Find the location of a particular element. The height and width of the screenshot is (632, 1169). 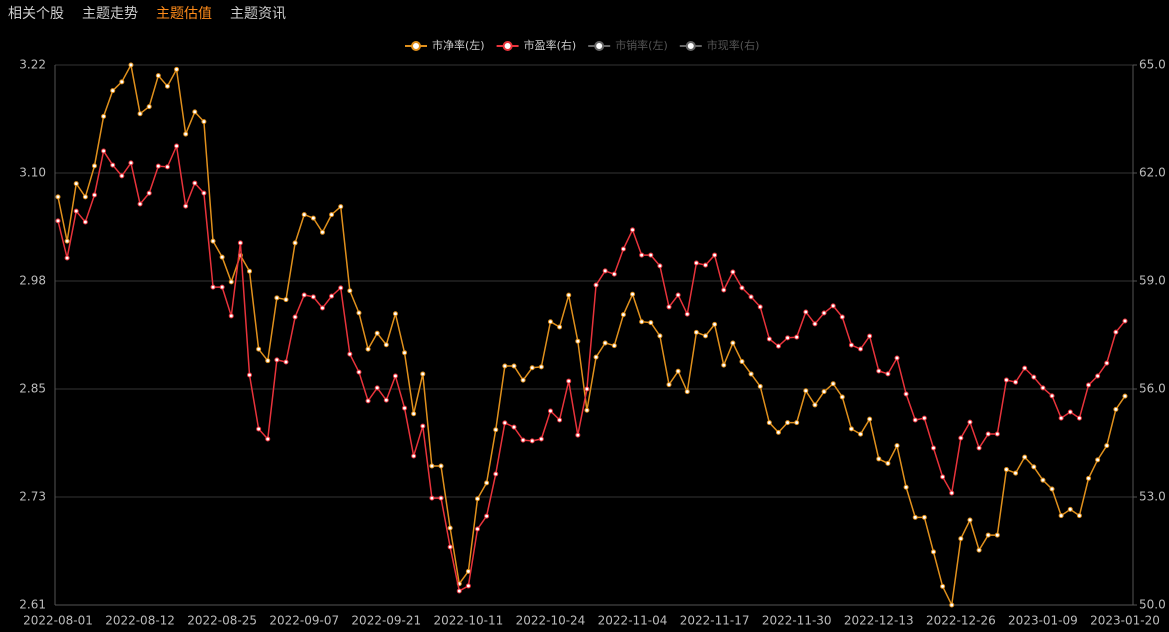

x-tick-label: 2022-09-21 is located at coordinates (386, 621).